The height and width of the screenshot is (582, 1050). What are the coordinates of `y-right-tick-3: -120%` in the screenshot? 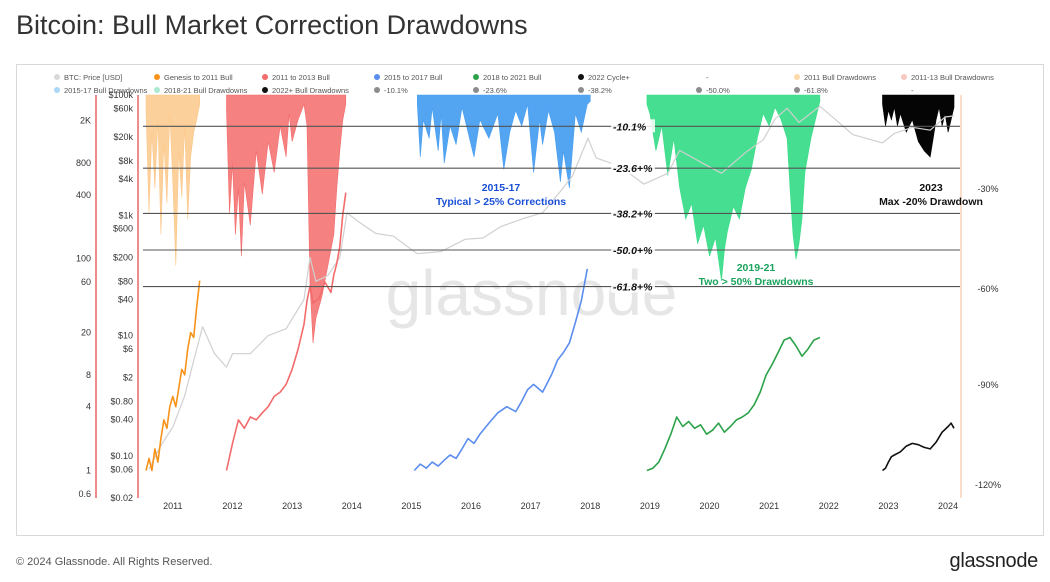 It's located at (988, 485).